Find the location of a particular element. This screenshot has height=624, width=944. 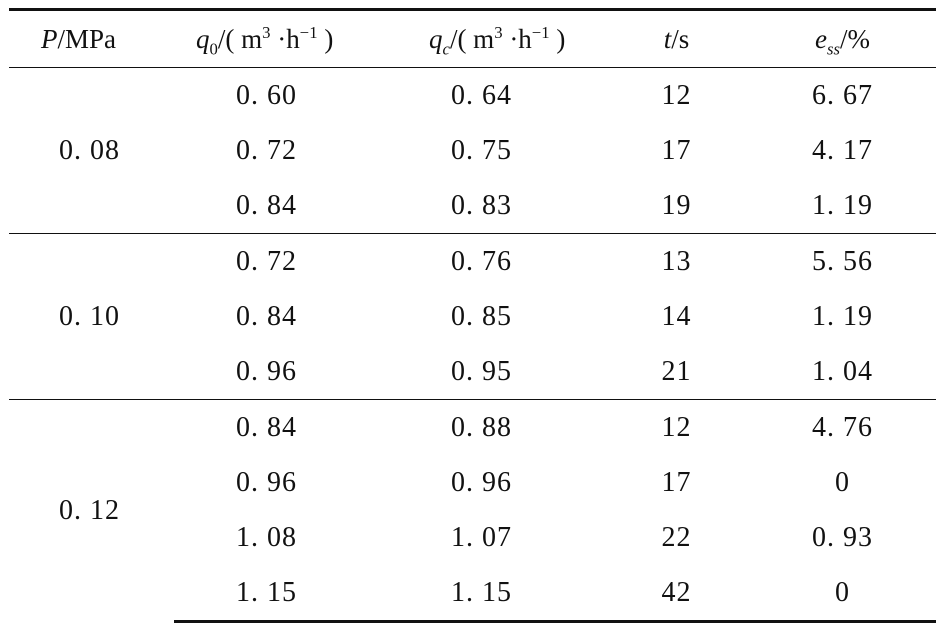

time-cell: 19 is located at coordinates (676, 205).